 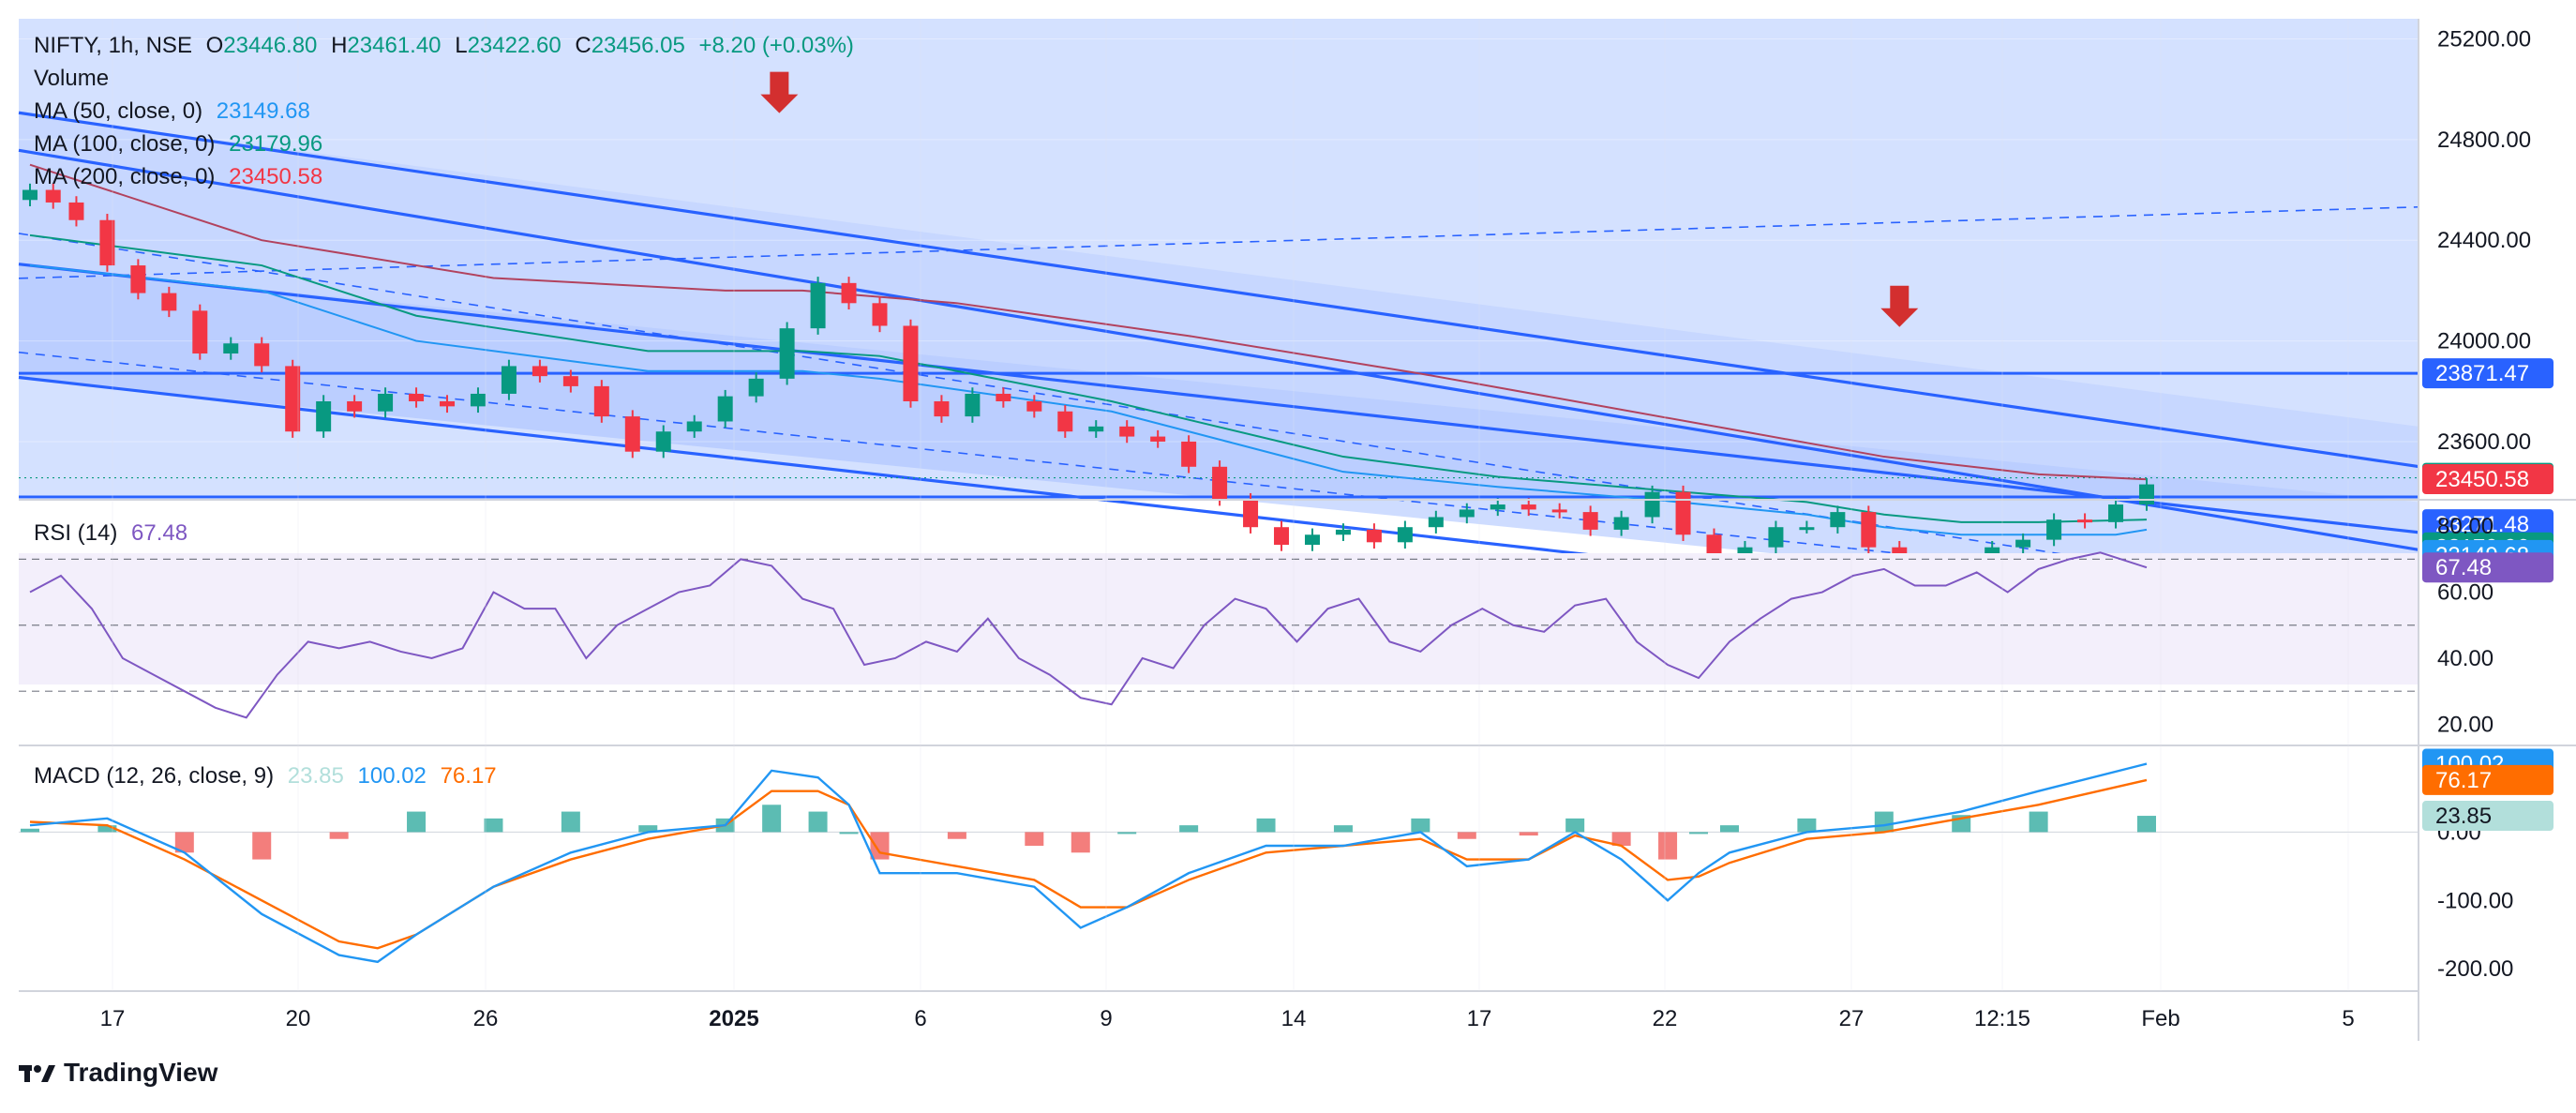 I want to click on ma200-label: MA (200, close, 0), so click(x=125, y=177).